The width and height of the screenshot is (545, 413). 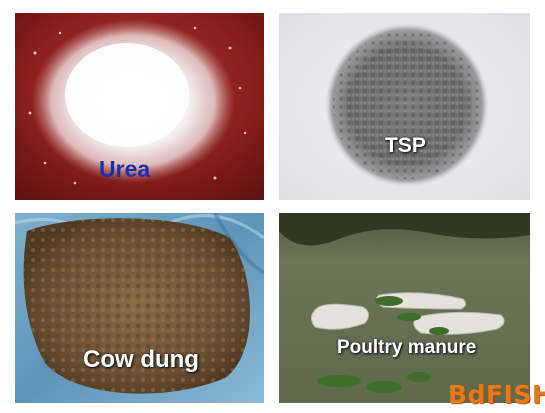 I want to click on bdfish-logo: BdFISH, so click(x=496, y=394).